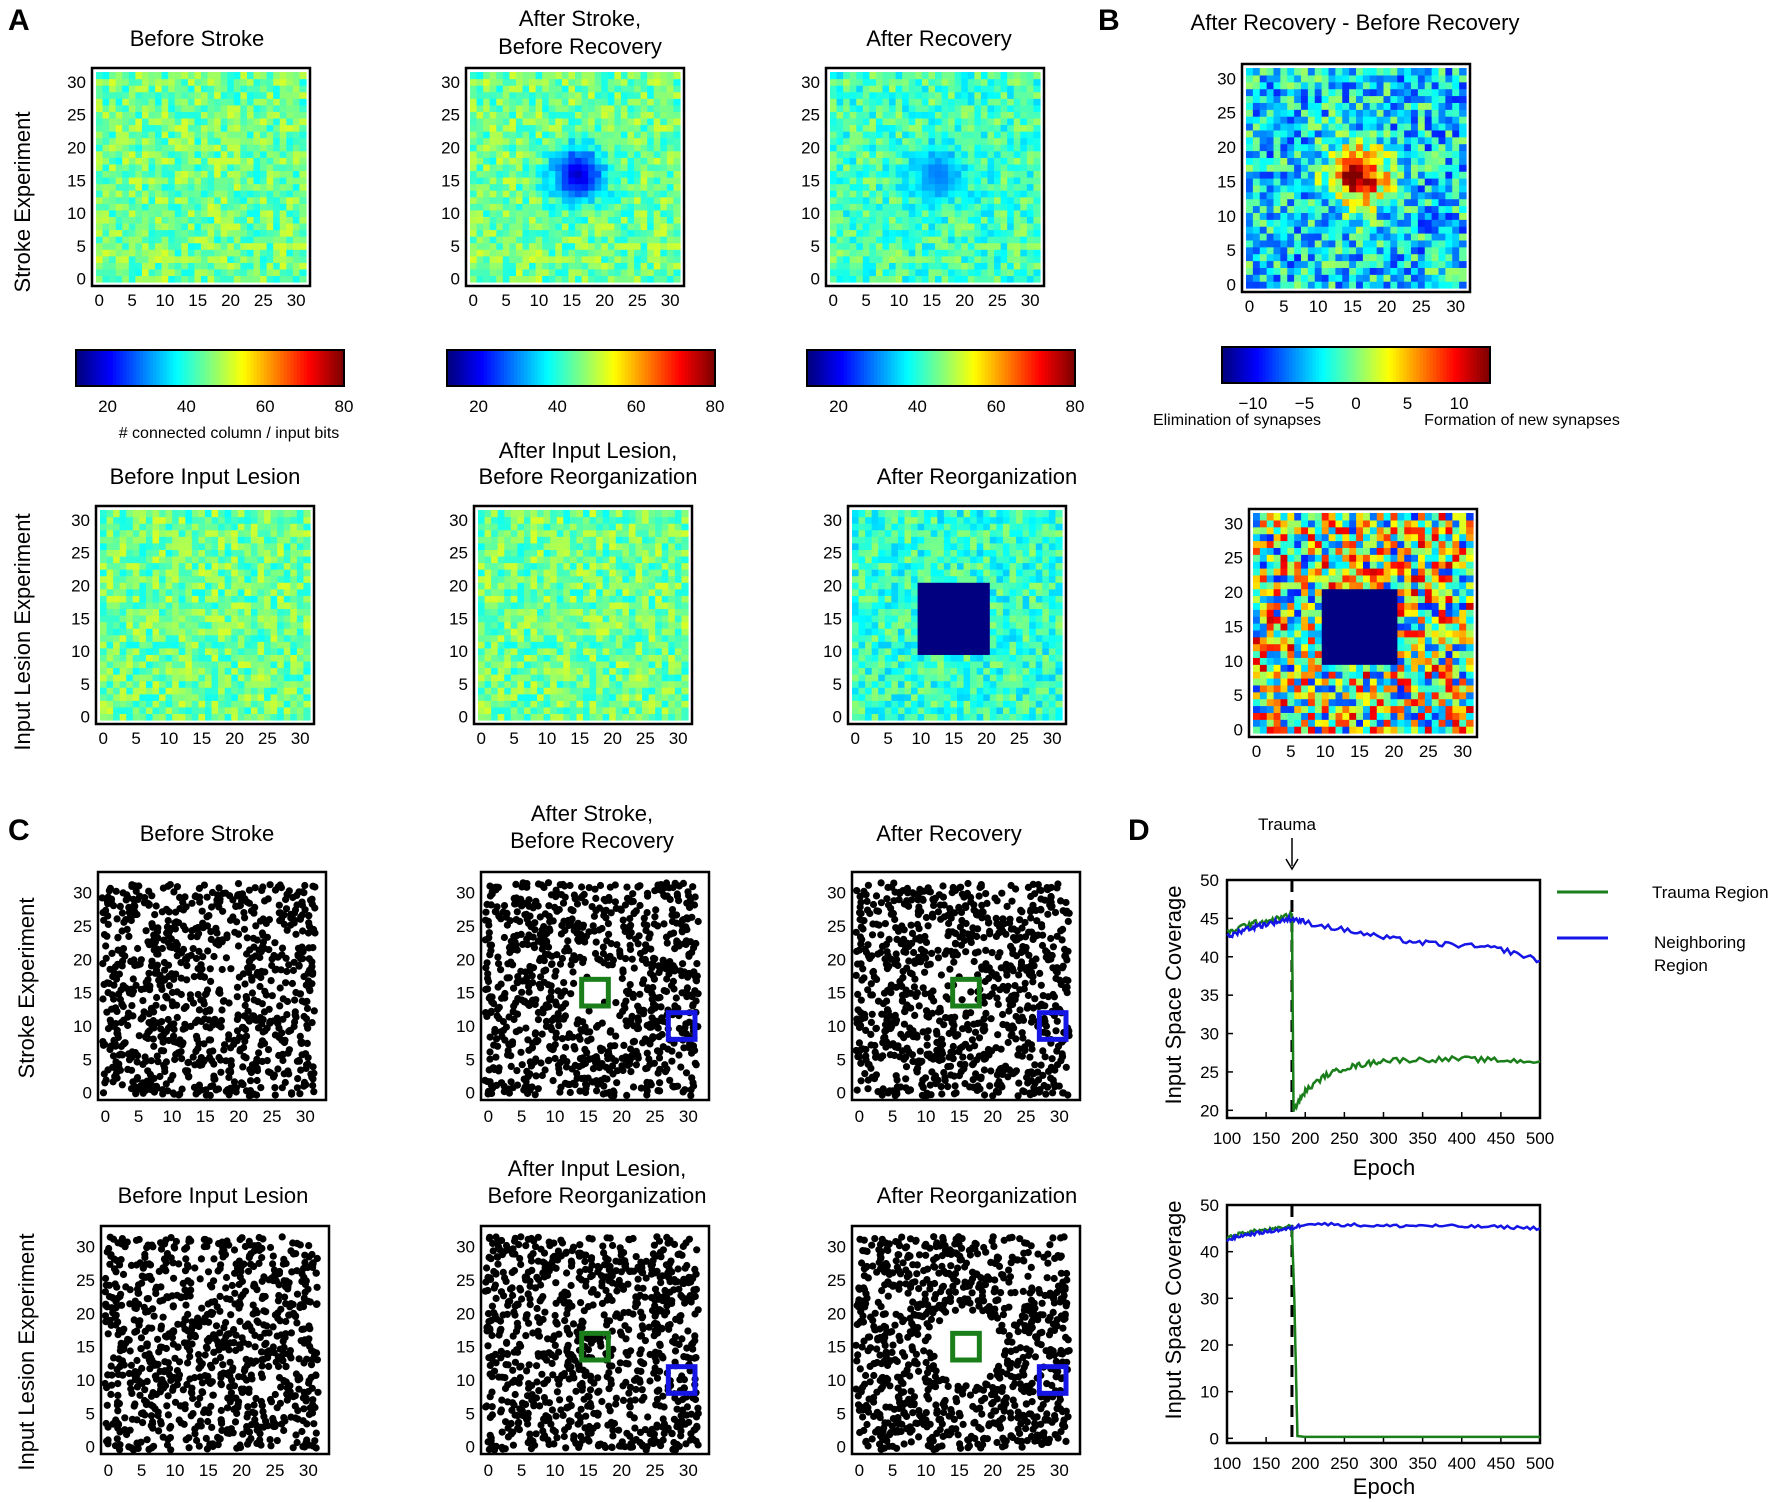 Image resolution: width=1772 pixels, height=1502 pixels. What do you see at coordinates (810, 147) in the screenshot?
I see `heatmap-after-recovery-ytick: 20` at bounding box center [810, 147].